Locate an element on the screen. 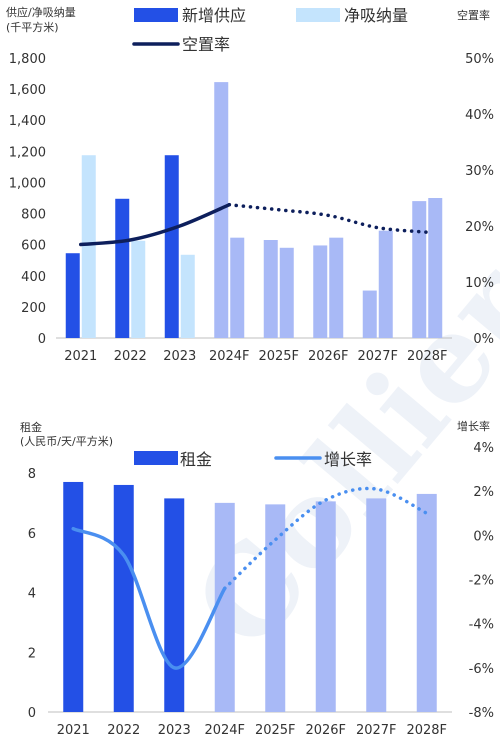 The height and width of the screenshot is (746, 500). top-x-tick-label: 2027F is located at coordinates (377, 356).